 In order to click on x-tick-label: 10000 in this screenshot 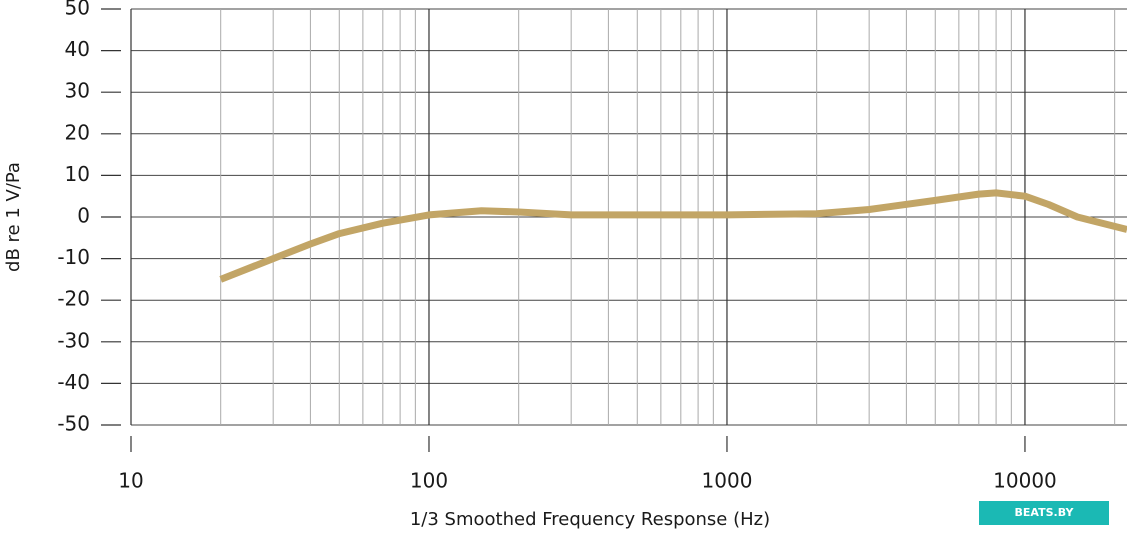, I will do `click(1025, 481)`.